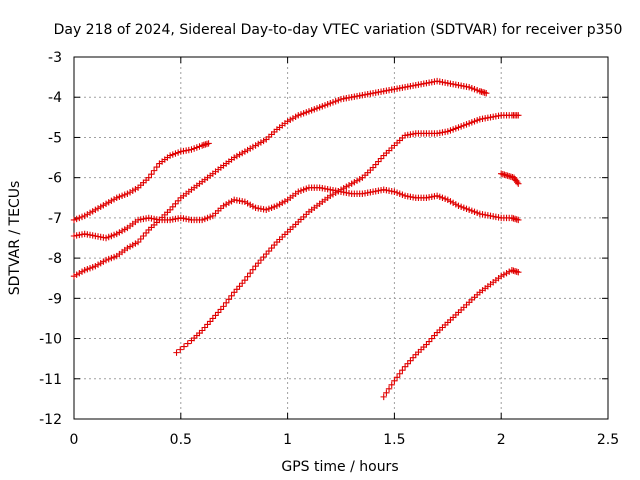 The height and width of the screenshot is (480, 640). What do you see at coordinates (15, 238) in the screenshot?
I see `y-axis-label: SDTVAR / TECUs` at bounding box center [15, 238].